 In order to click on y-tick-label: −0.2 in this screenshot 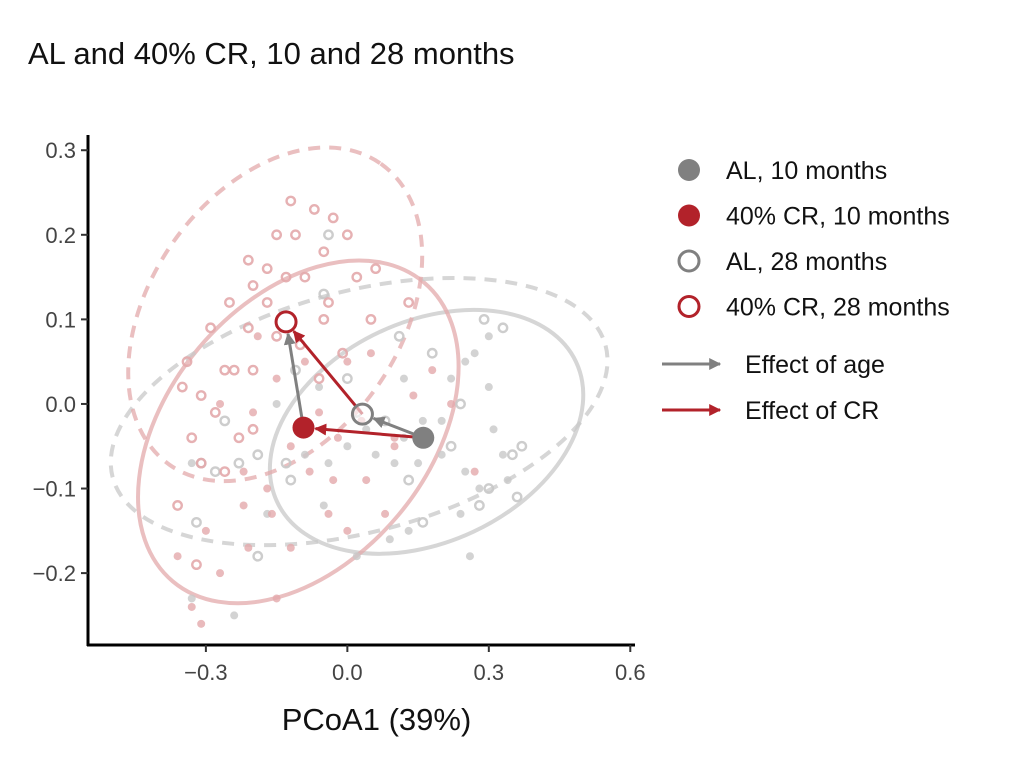, I will do `click(54, 573)`.